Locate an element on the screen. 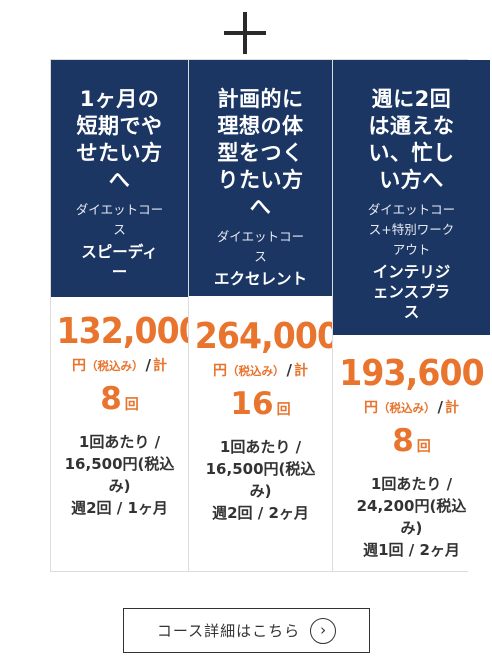 The height and width of the screenshot is (669, 492). plan-title: 計画的に 理想の体 型をつく りたい方 へ is located at coordinates (260, 153).